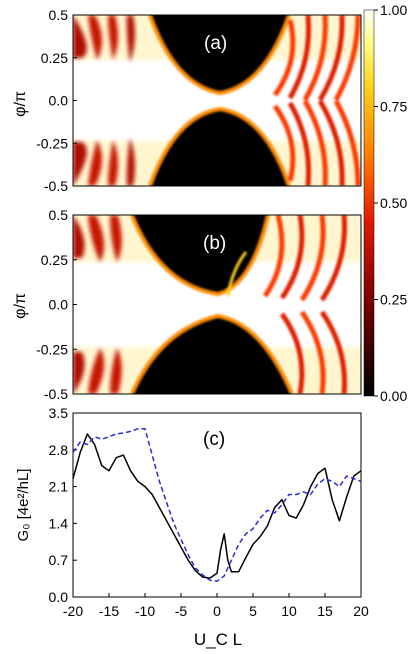 The width and height of the screenshot is (416, 654). I want to click on colorbar-tick-label: 0.00, so click(393, 396).